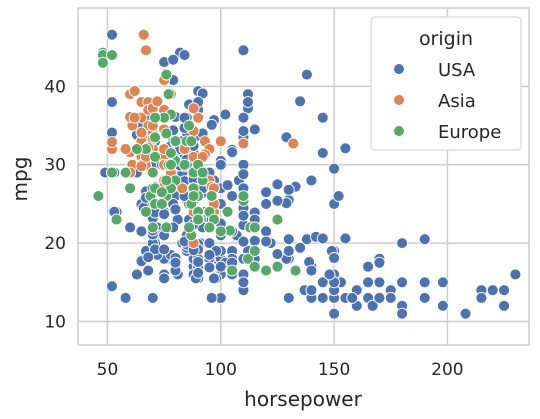 This screenshot has height=419, width=540. What do you see at coordinates (446, 83) in the screenshot?
I see `legend-box` at bounding box center [446, 83].